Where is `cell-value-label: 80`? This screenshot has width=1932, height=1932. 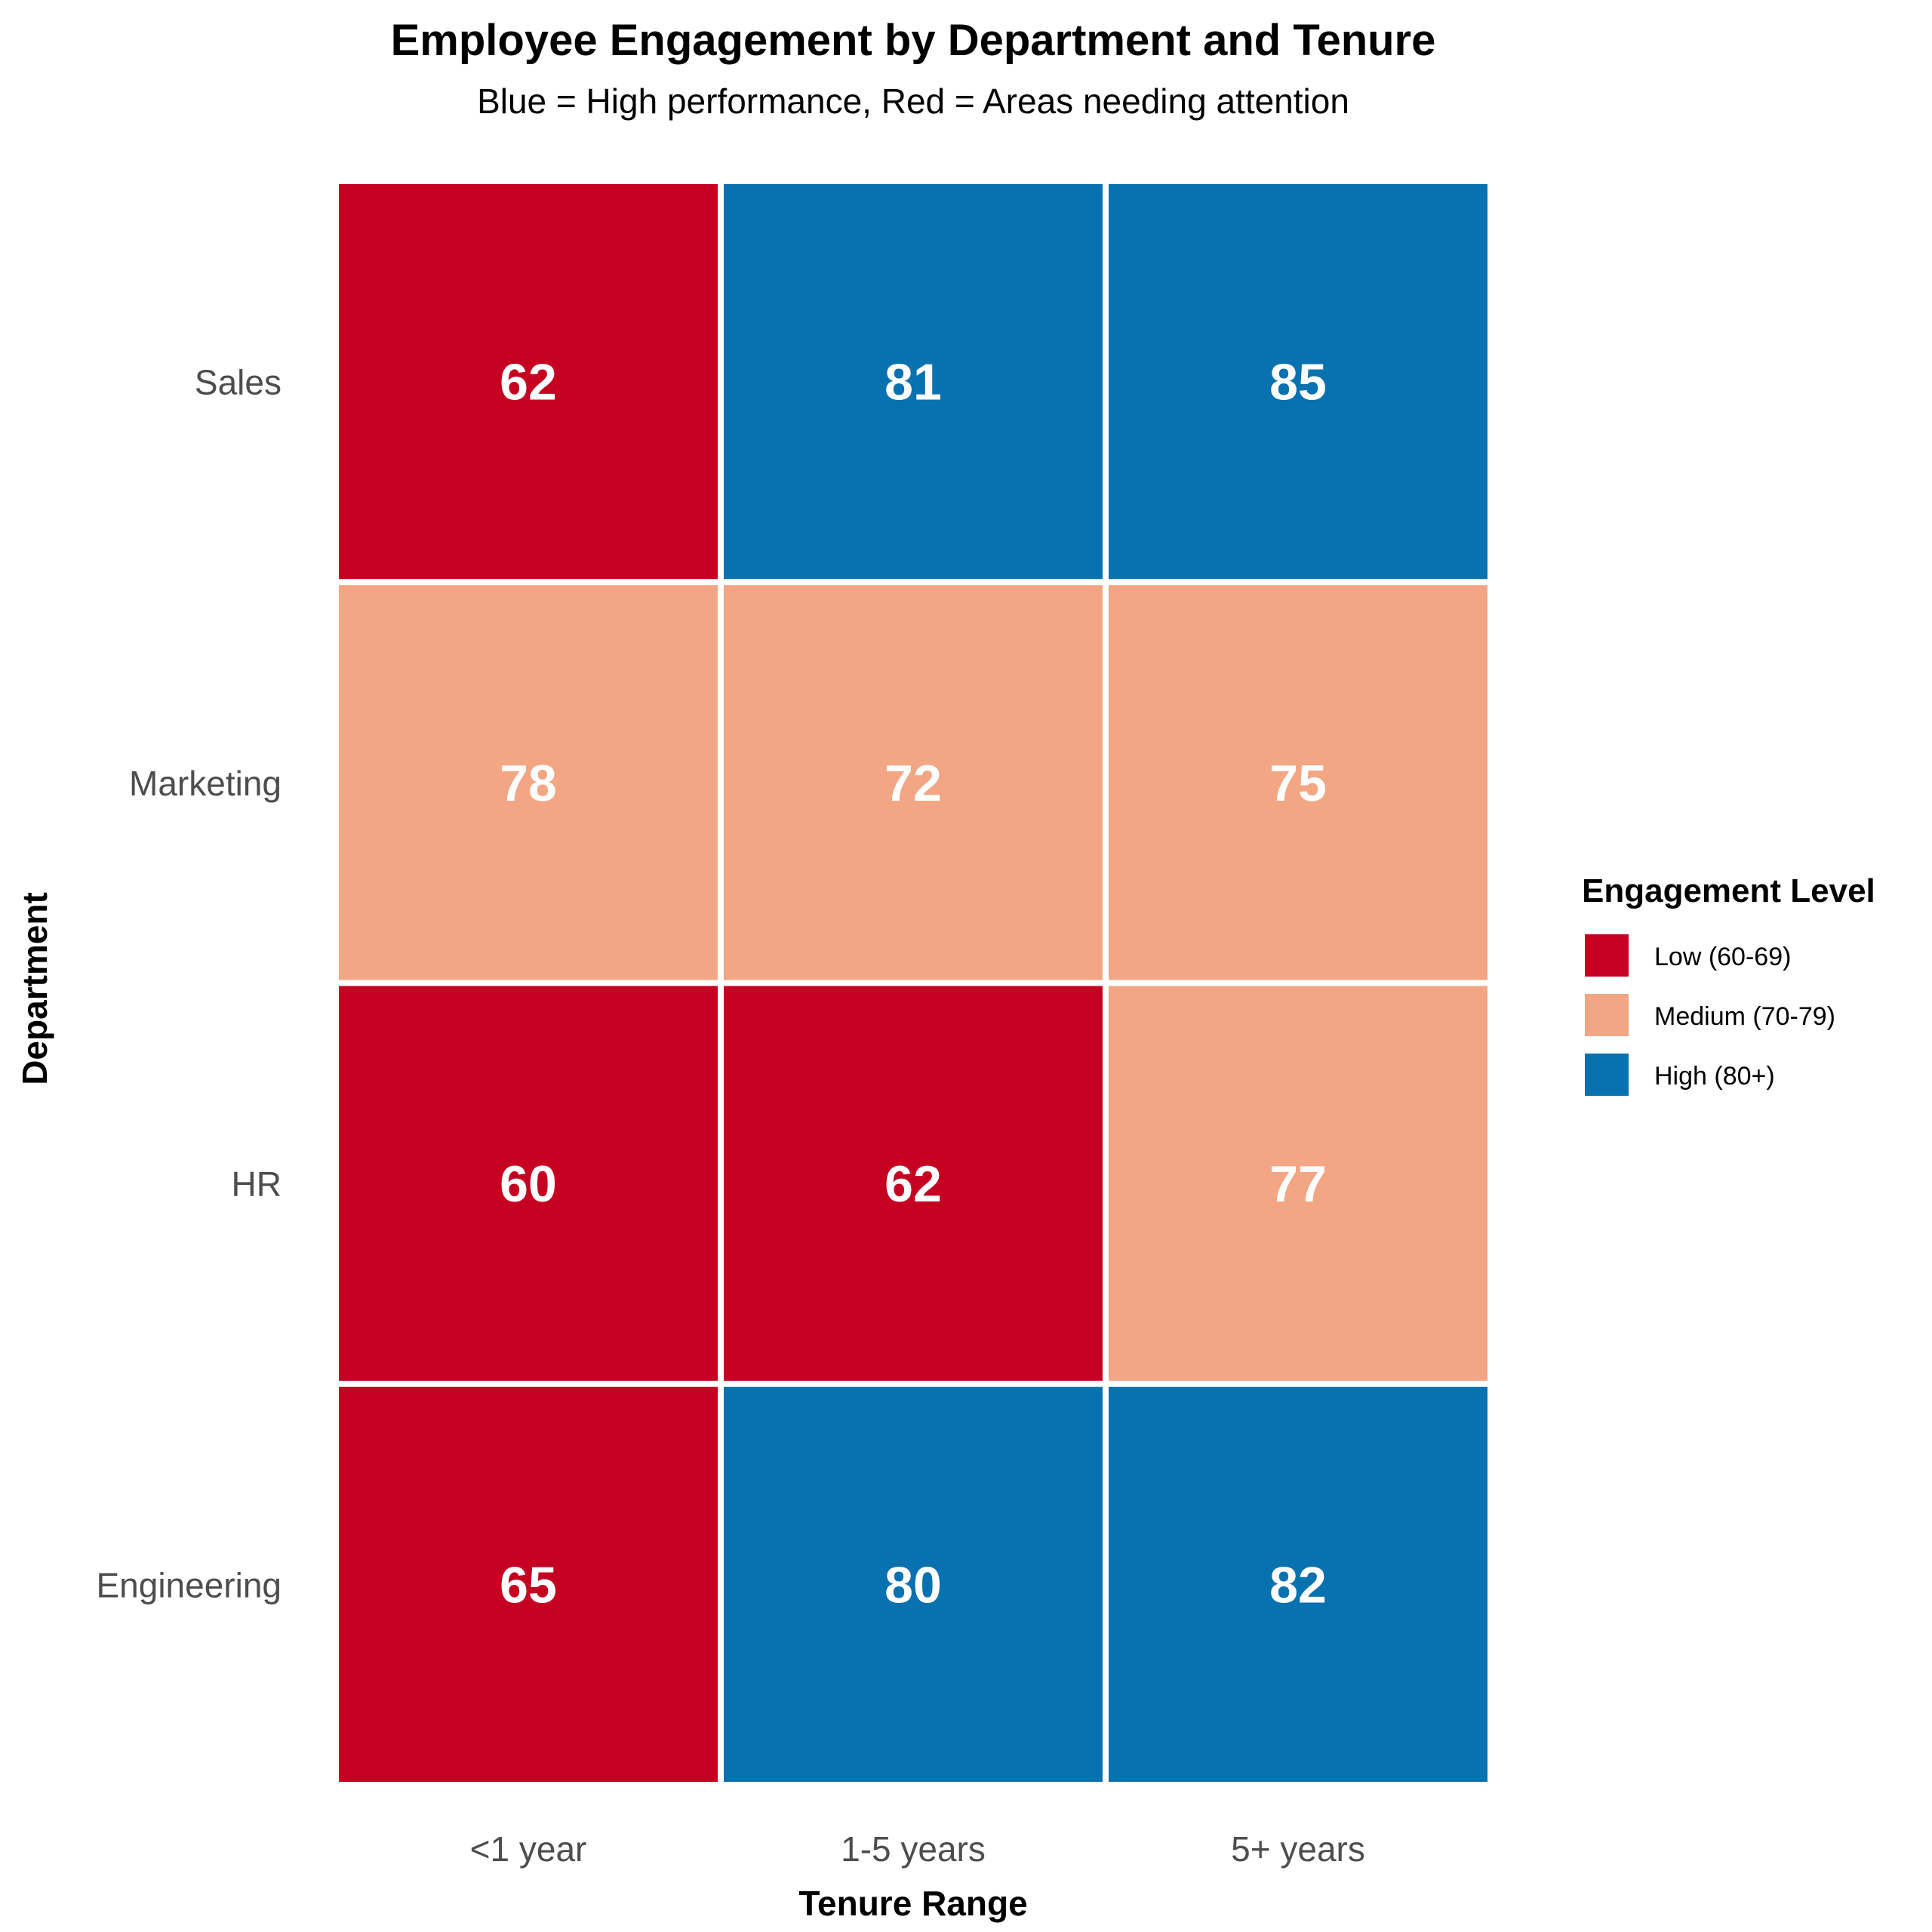
cell-value-label: 80 is located at coordinates (913, 1585).